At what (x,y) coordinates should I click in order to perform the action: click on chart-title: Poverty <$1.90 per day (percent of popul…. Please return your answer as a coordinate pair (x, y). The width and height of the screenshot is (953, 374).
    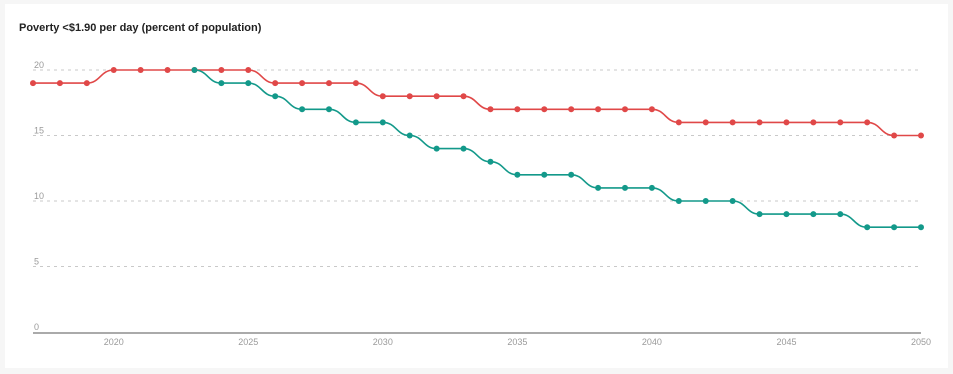
    Looking at the image, I should click on (140, 28).